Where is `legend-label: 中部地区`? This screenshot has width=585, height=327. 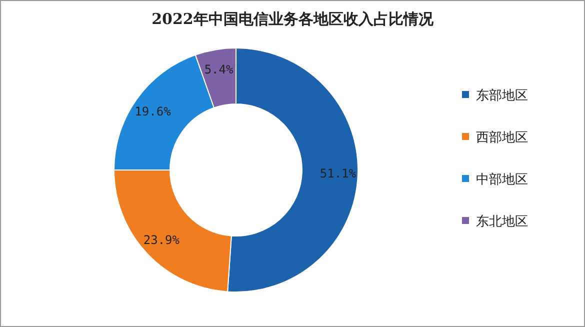 legend-label: 中部地区 is located at coordinates (502, 180).